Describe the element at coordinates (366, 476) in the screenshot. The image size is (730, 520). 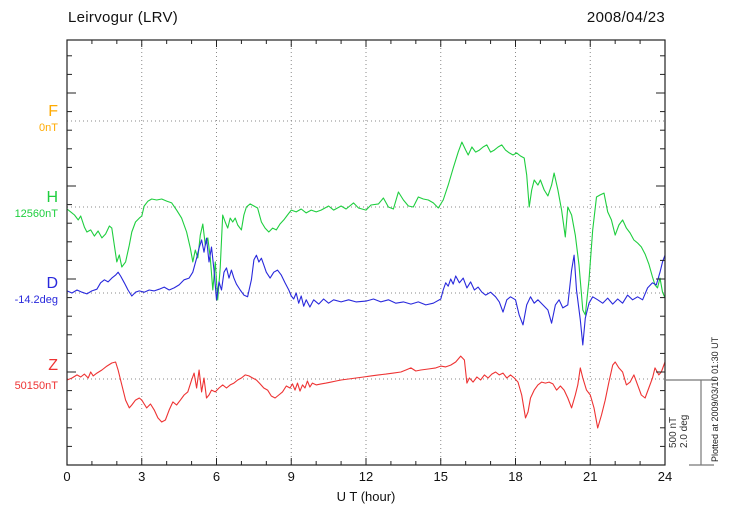
I see `x-tick-label: 12` at that location.